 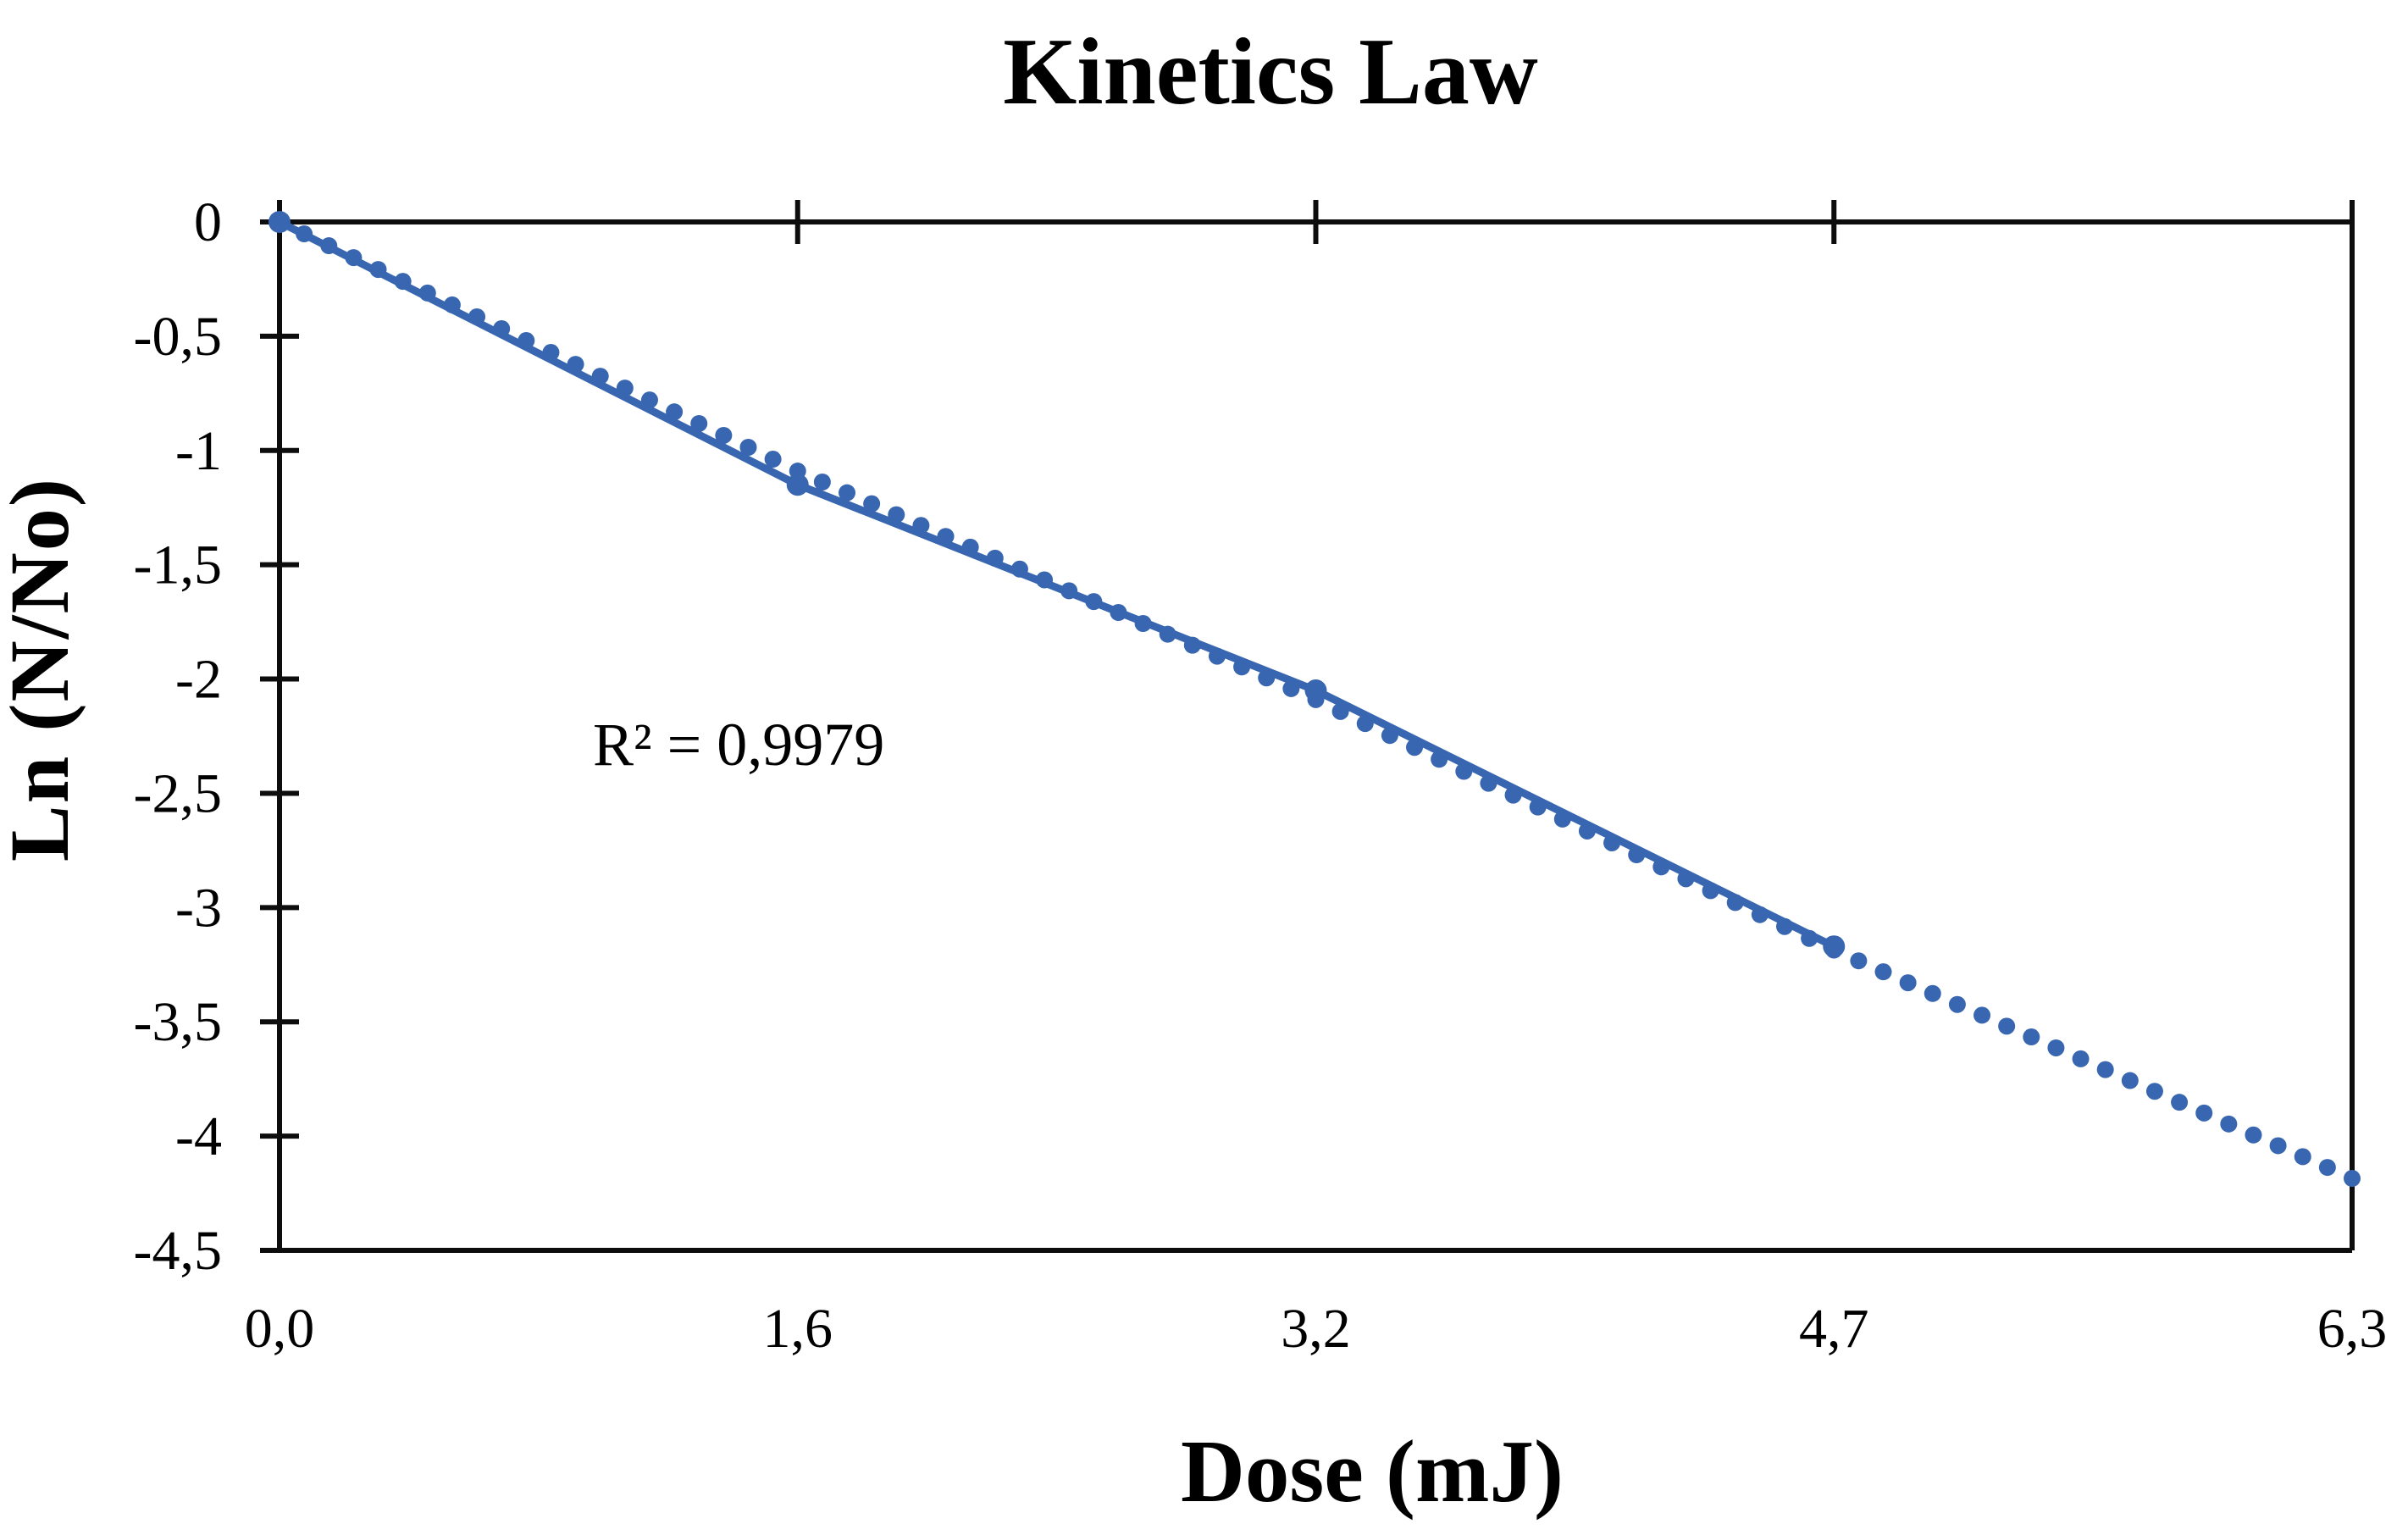 I want to click on y-tick-label: 0, so click(x=208, y=222).